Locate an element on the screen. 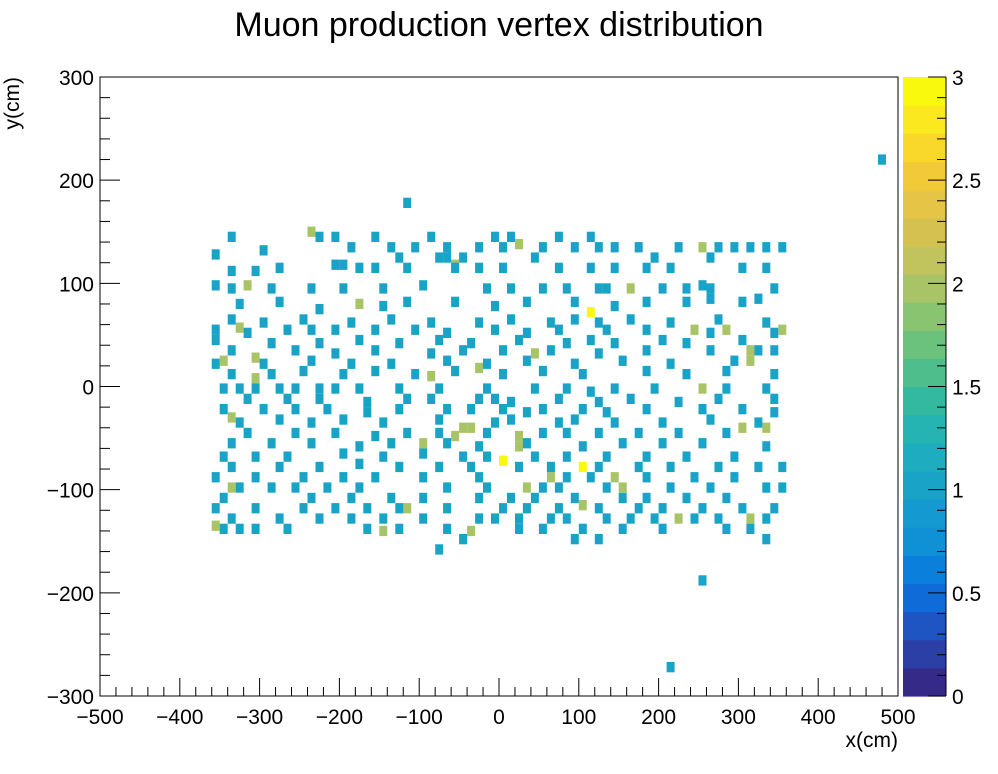  y-tick-label: −100 is located at coordinates (70, 491).